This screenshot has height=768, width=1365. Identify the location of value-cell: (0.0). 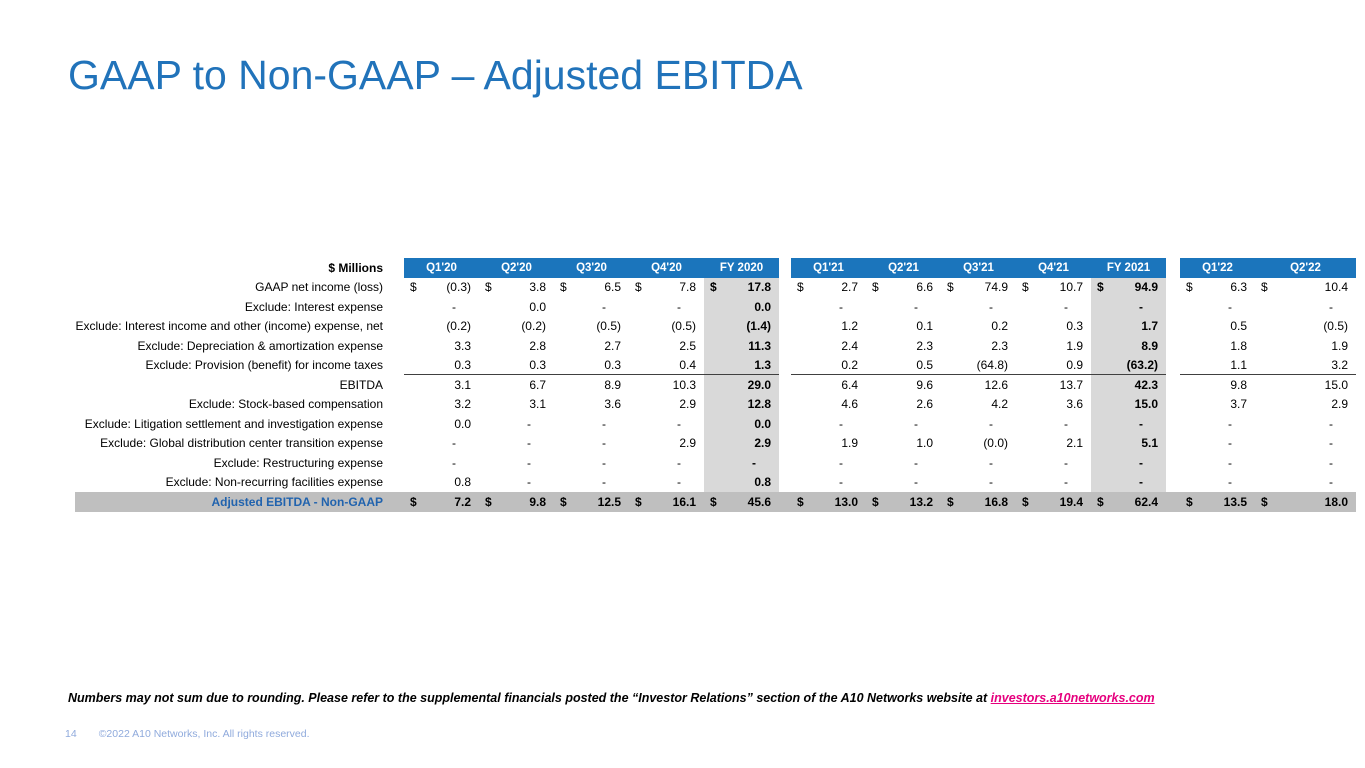
(978, 444).